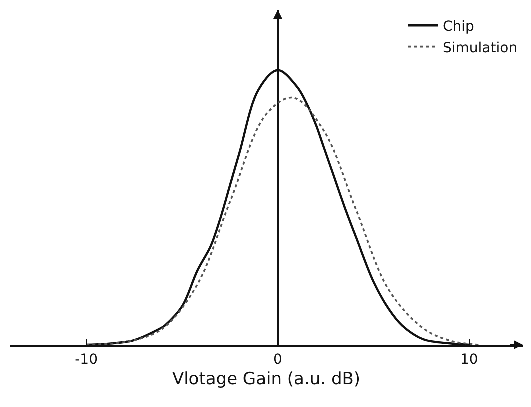  Describe the element at coordinates (278, 360) in the screenshot. I see `x-tick-label: 0` at that location.